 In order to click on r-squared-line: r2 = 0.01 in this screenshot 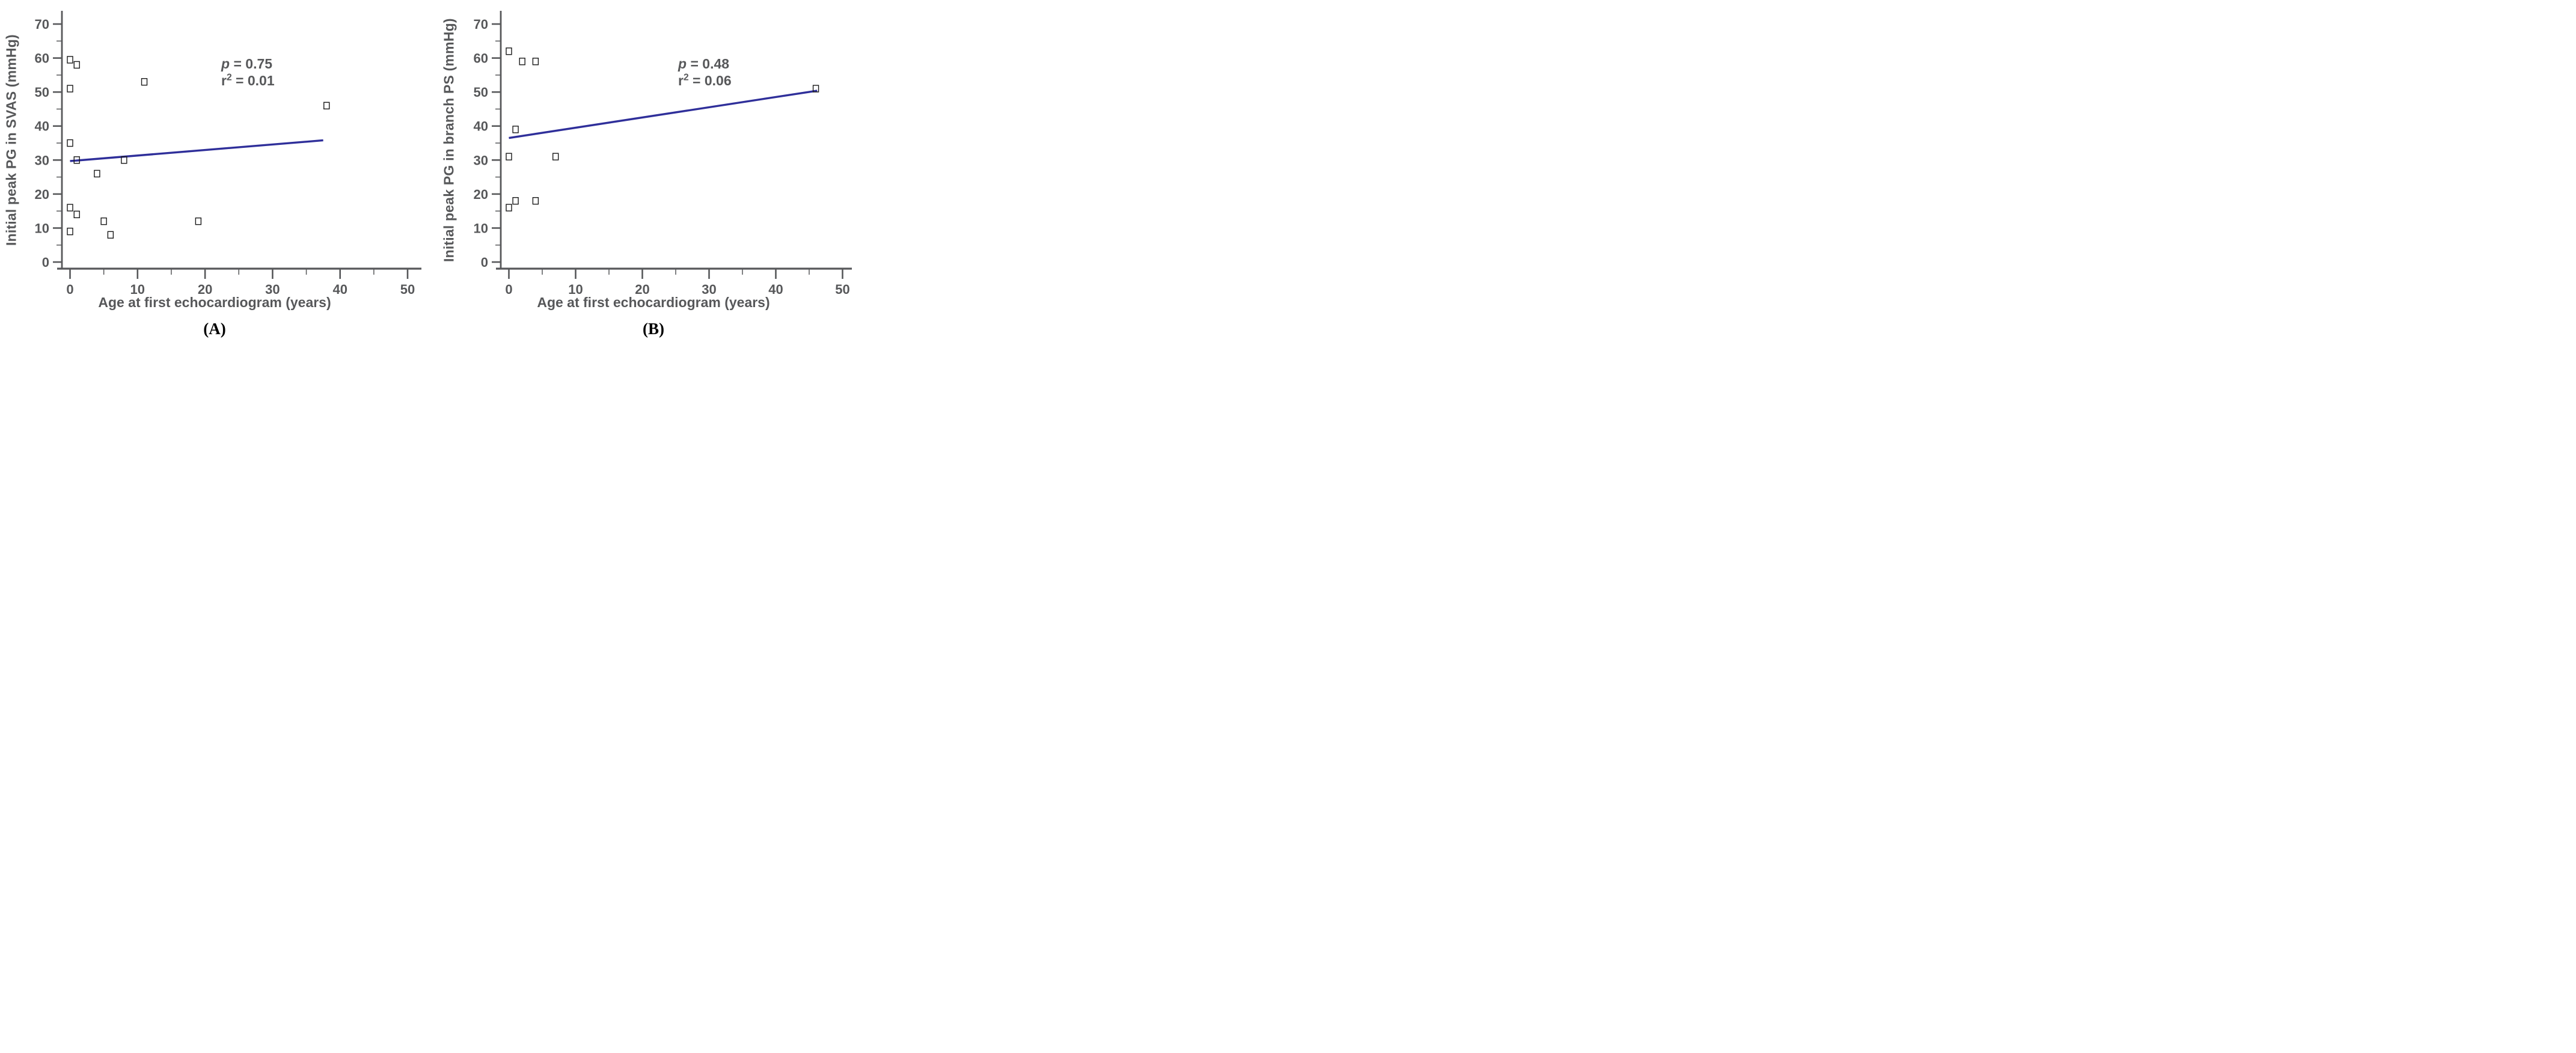, I will do `click(248, 80)`.